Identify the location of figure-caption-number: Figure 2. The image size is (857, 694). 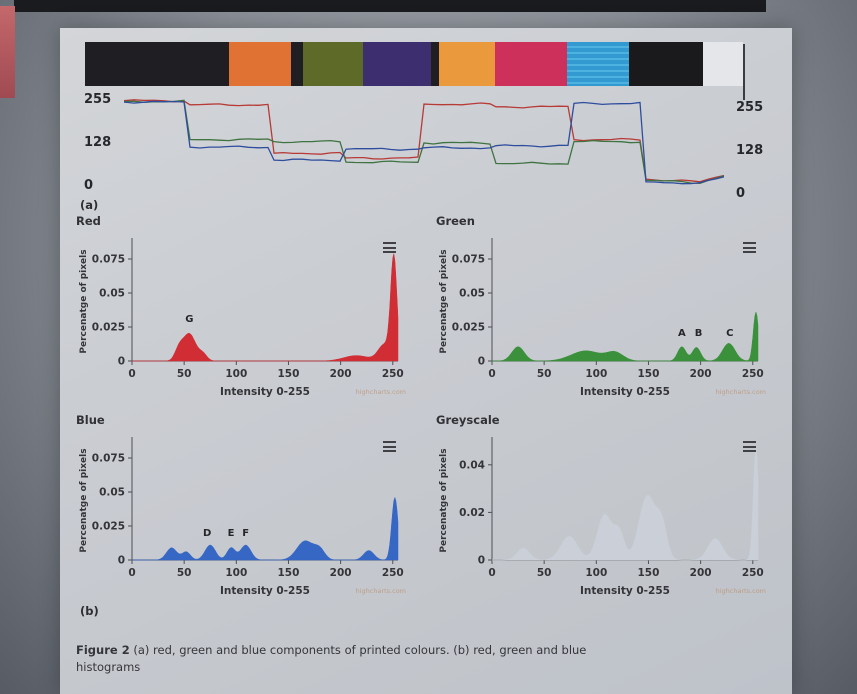
(103, 649).